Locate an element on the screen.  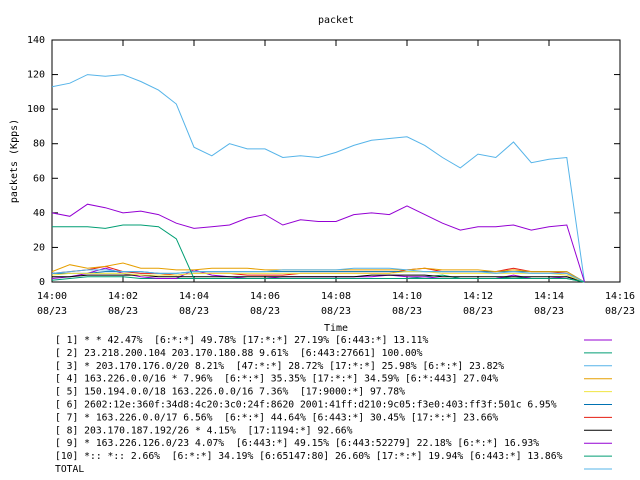
x-tick-label: 14:06 is located at coordinates (265, 296).